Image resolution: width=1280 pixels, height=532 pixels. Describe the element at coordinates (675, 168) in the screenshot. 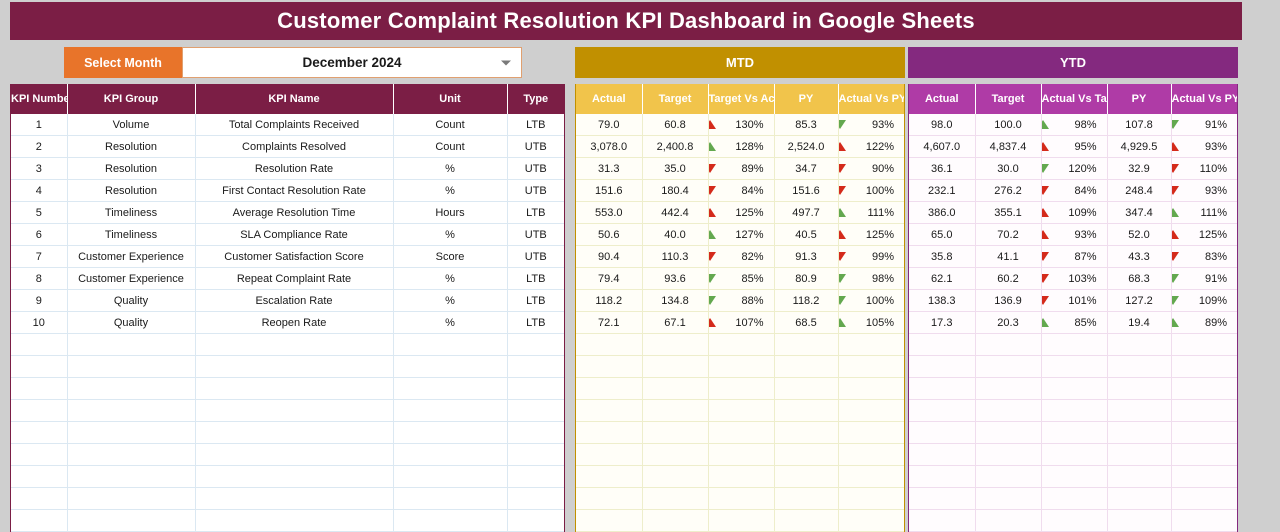

I see `mtd-target-cell: 35.0` at that location.